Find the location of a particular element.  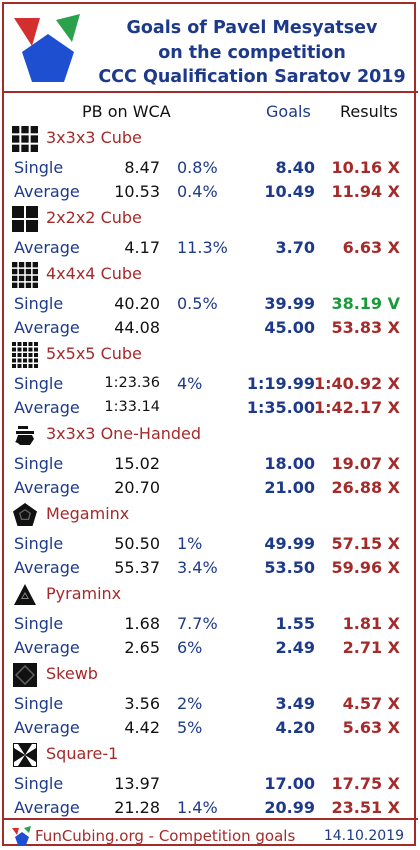

skewb-icon is located at coordinates (25, 675).